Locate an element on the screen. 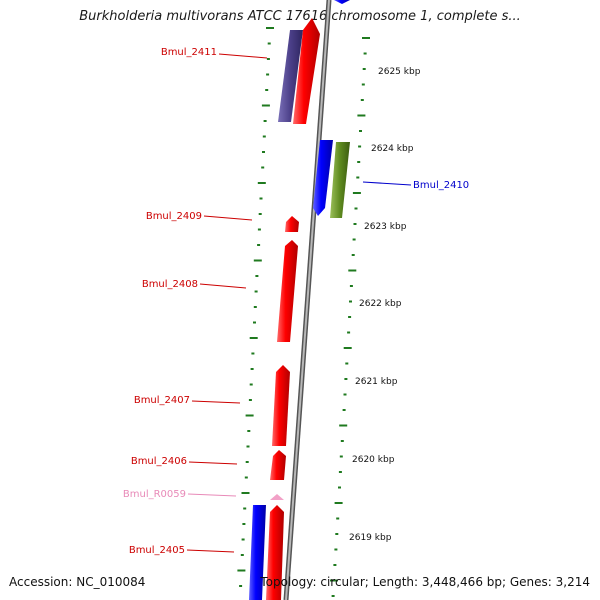  scale-label-2623: 2623 kbp is located at coordinates (385, 227).